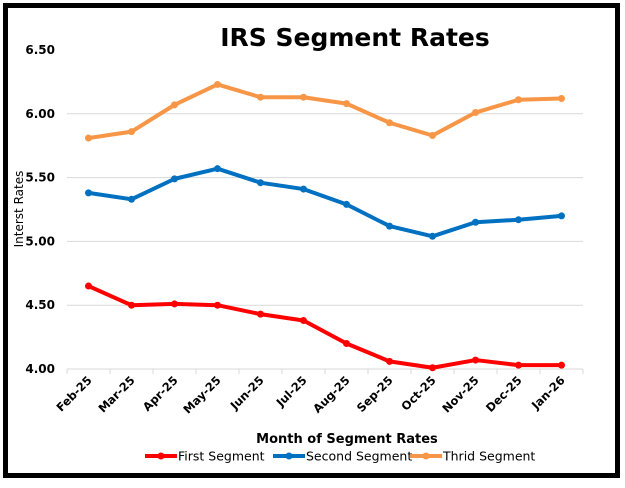  I want to click on y-axis-title: Interst Rates, so click(19, 209).